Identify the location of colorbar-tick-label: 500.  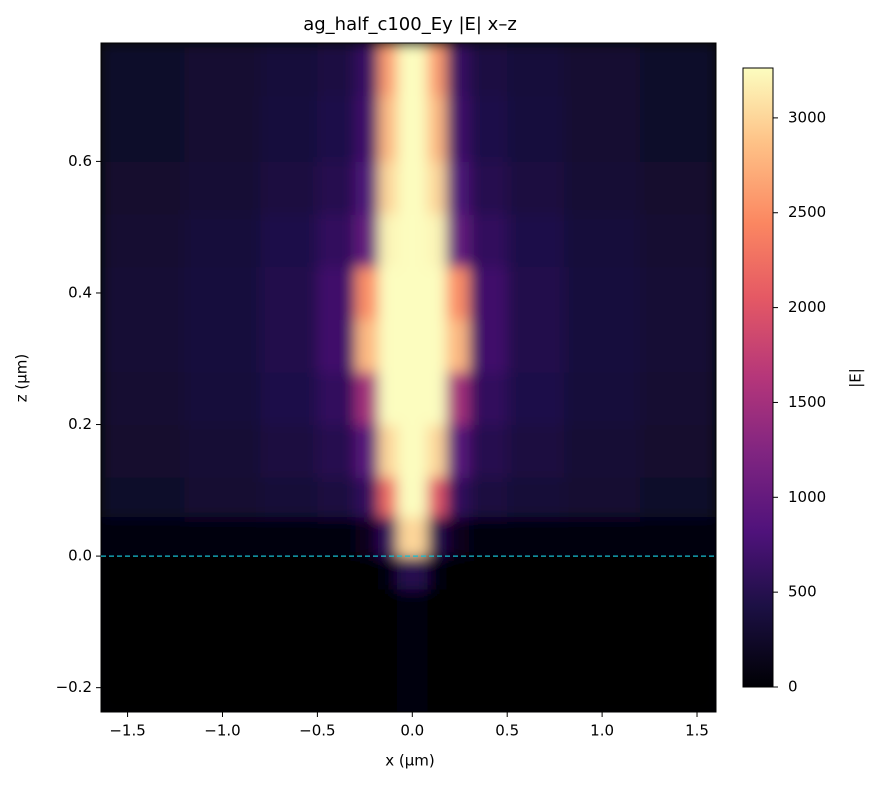
(802, 592).